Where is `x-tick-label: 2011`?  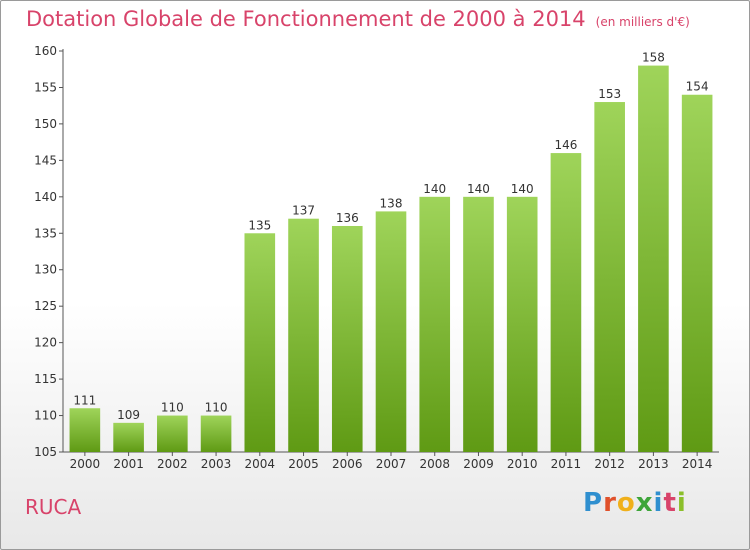 x-tick-label: 2011 is located at coordinates (566, 464).